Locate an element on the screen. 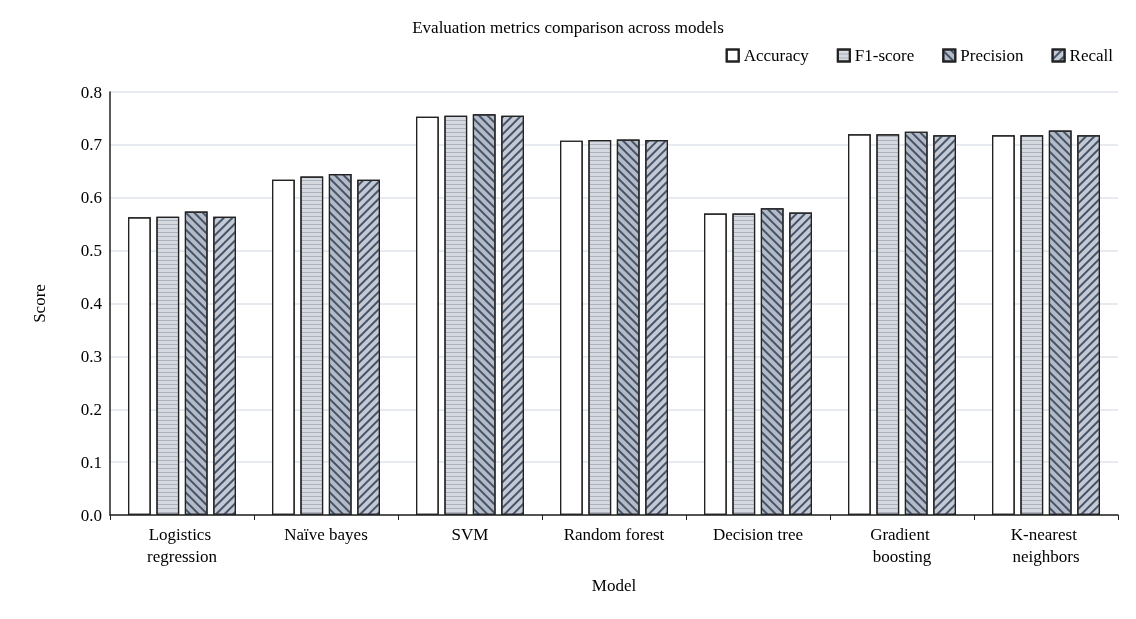 This screenshot has height=619, width=1136. y-tick-label: 0.6 is located at coordinates (91, 198).